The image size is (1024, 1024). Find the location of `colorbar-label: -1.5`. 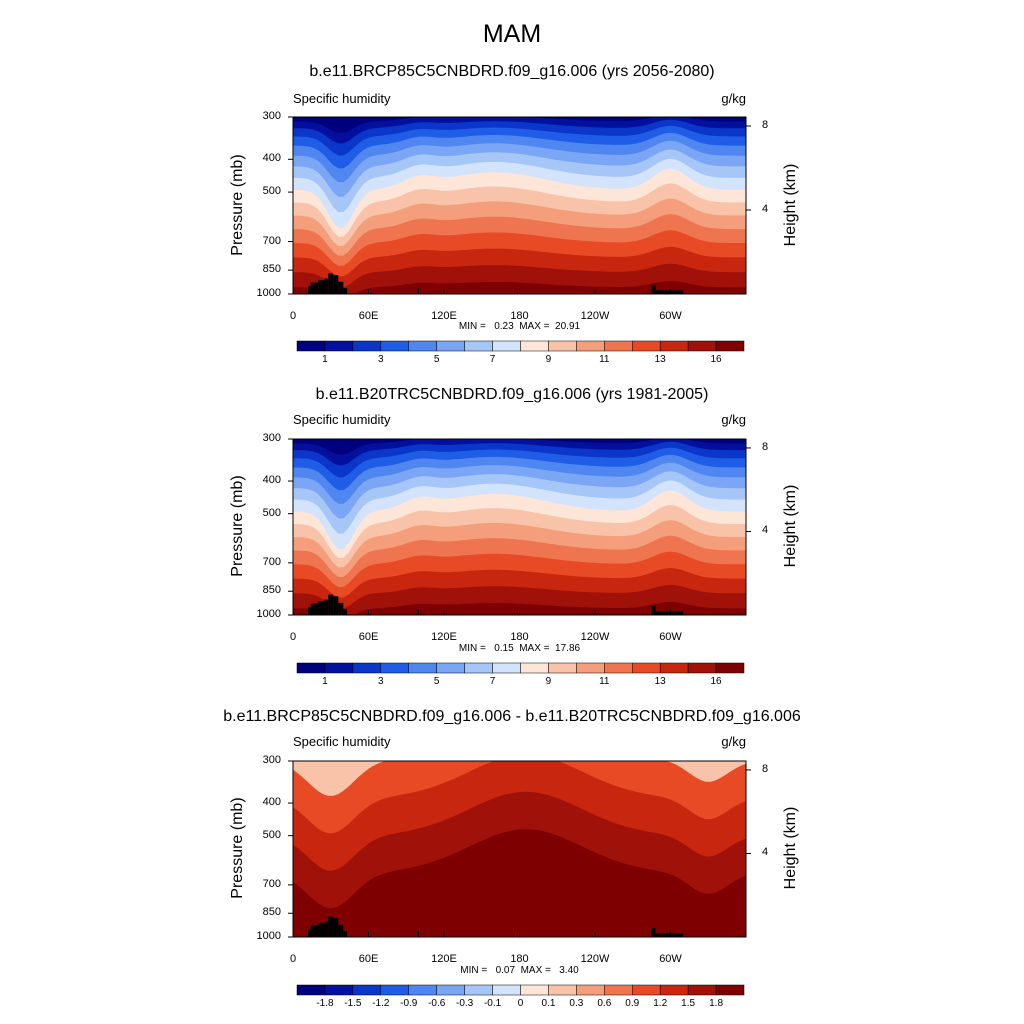

colorbar-label: -1.5 is located at coordinates (353, 1003).